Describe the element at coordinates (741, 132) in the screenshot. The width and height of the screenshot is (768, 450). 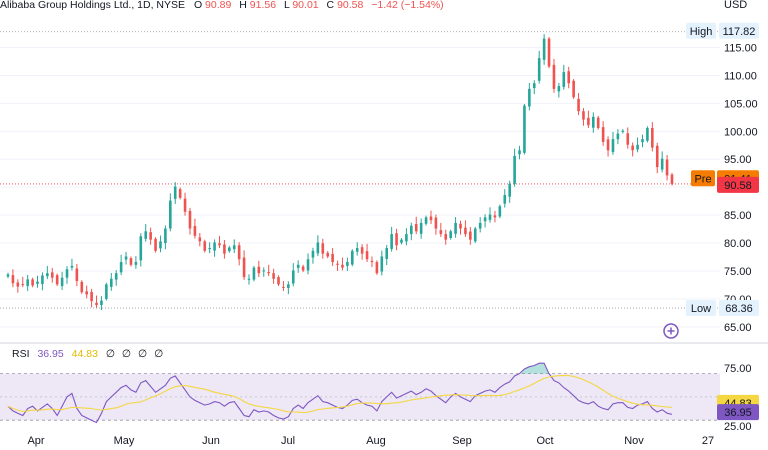
I see `price-tick-label: 100.00` at that location.